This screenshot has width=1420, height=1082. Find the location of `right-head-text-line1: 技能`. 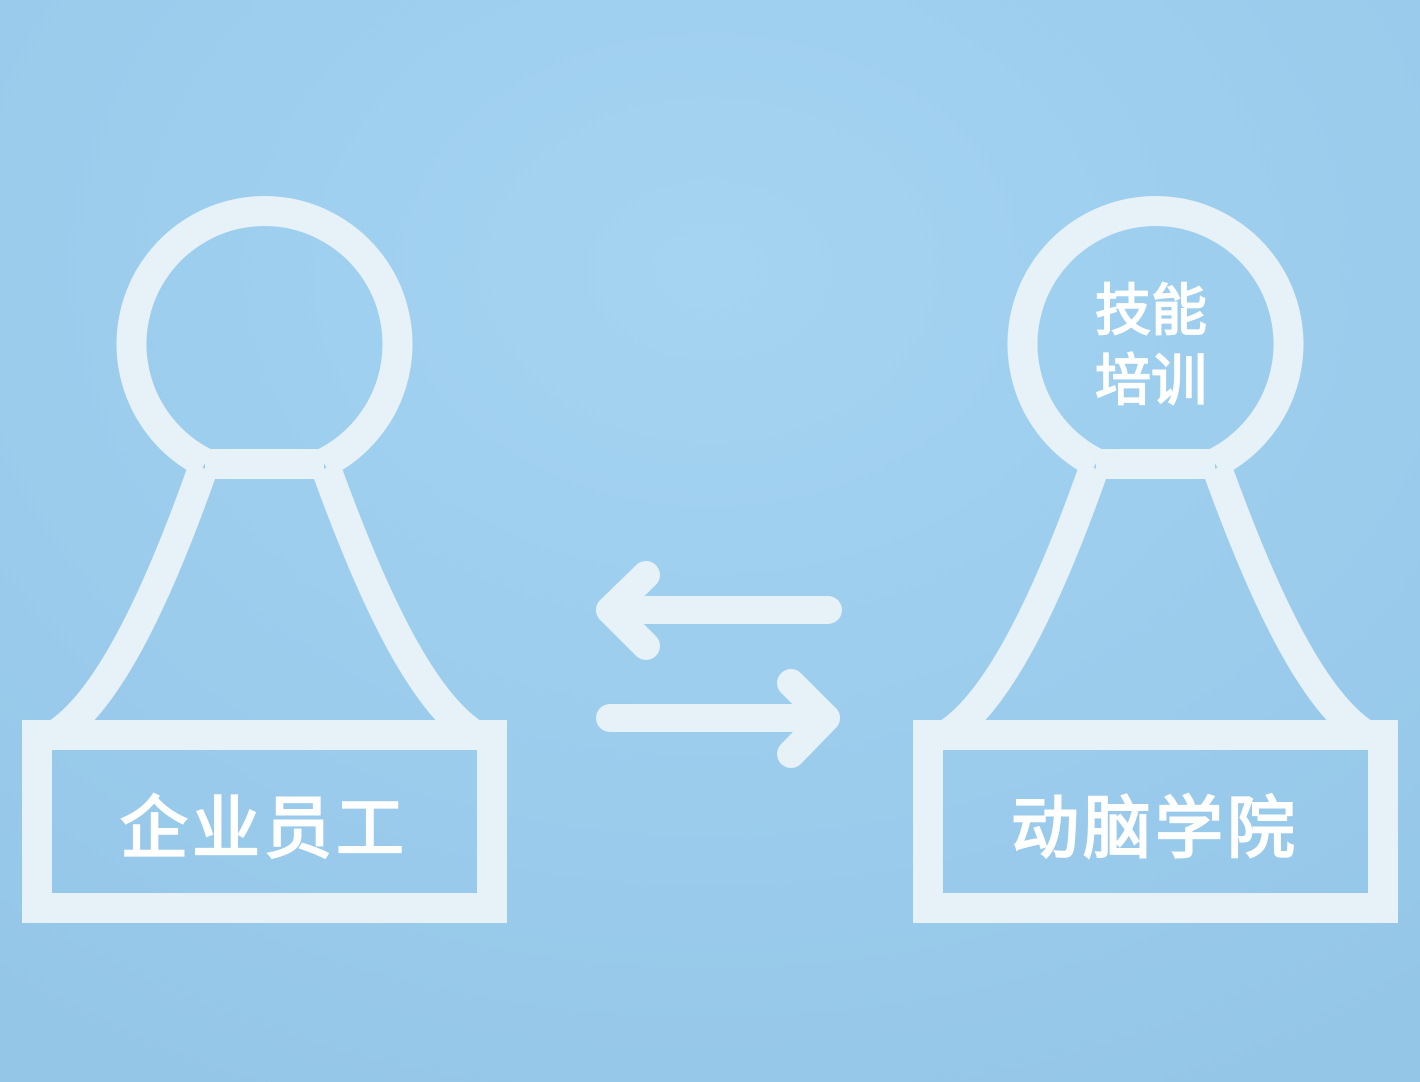

right-head-text-line1: 技能 is located at coordinates (1151, 311).